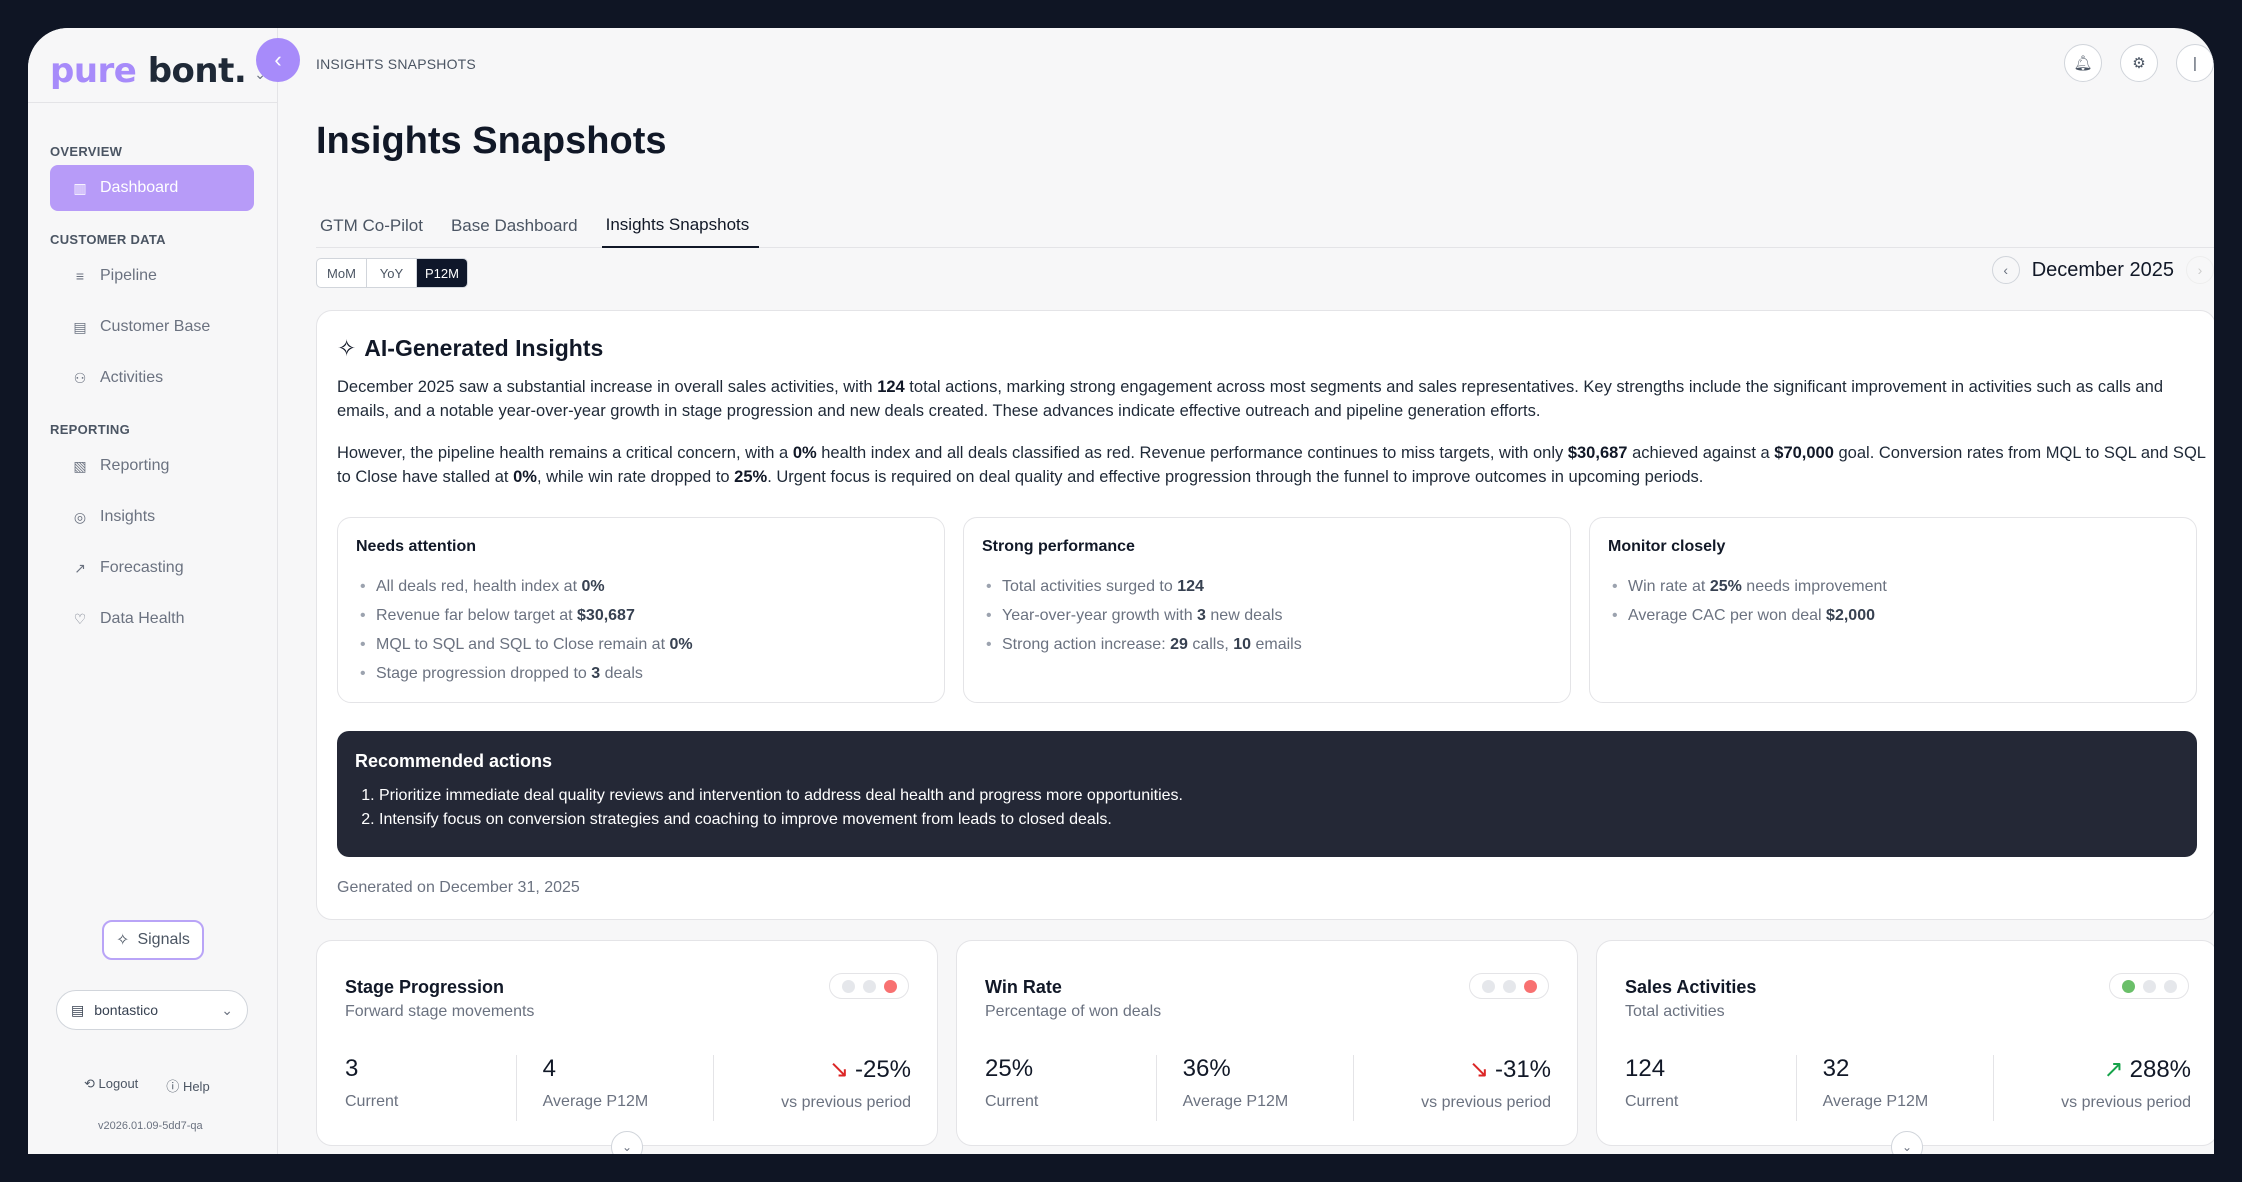  I want to click on help-icon: ⓘ, so click(173, 1086).